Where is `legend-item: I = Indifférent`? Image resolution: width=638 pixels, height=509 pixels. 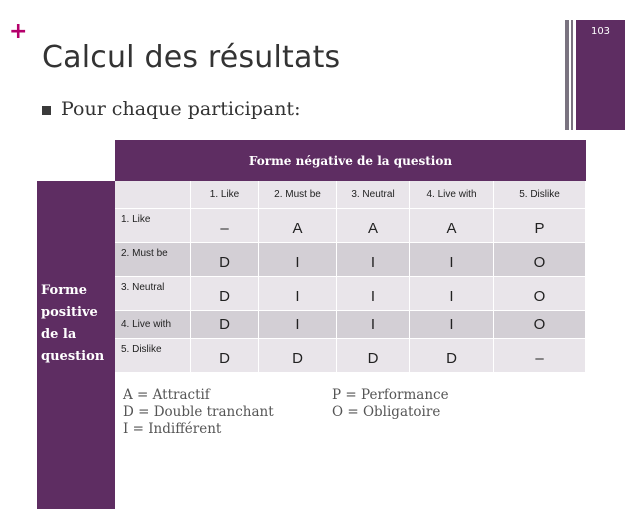 legend-item: I = Indifférent is located at coordinates (172, 429).